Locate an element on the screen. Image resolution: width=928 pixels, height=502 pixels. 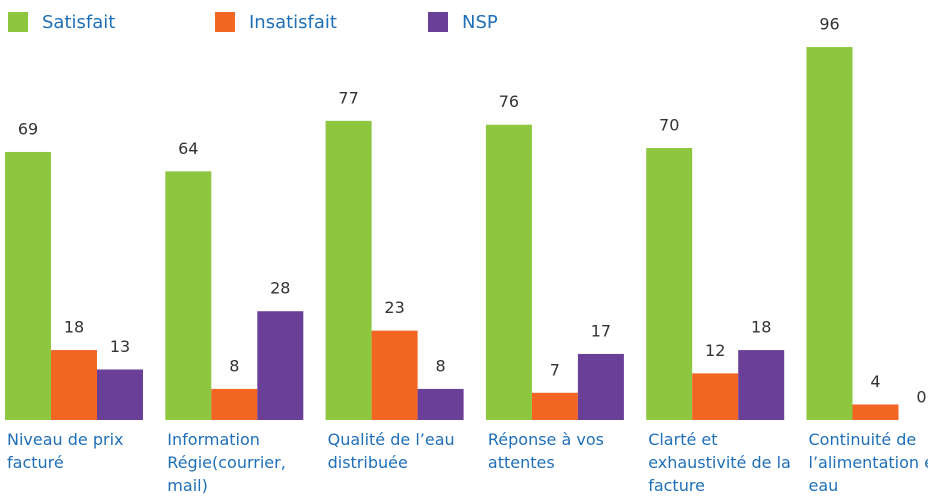
data-label: 77 is located at coordinates (348, 97).